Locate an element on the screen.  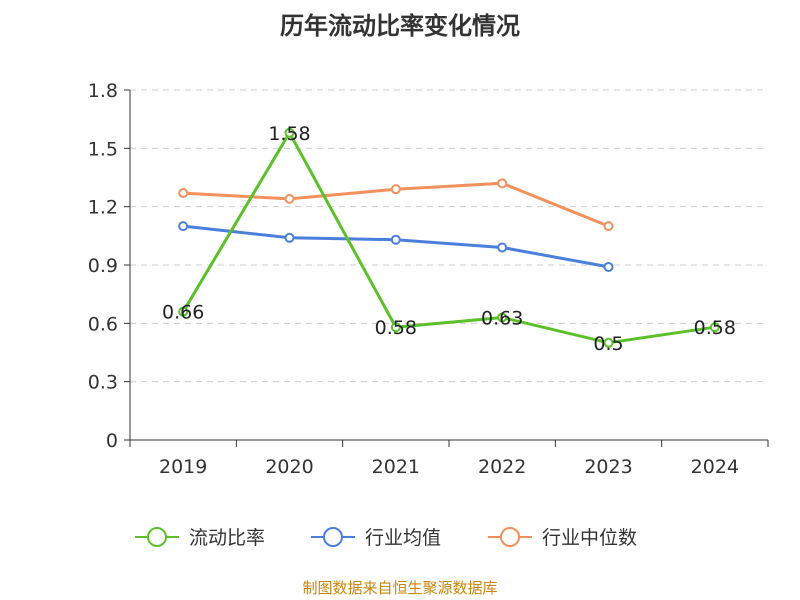
chart-title: 历年流动比率变化情况 is located at coordinates (400, 26).